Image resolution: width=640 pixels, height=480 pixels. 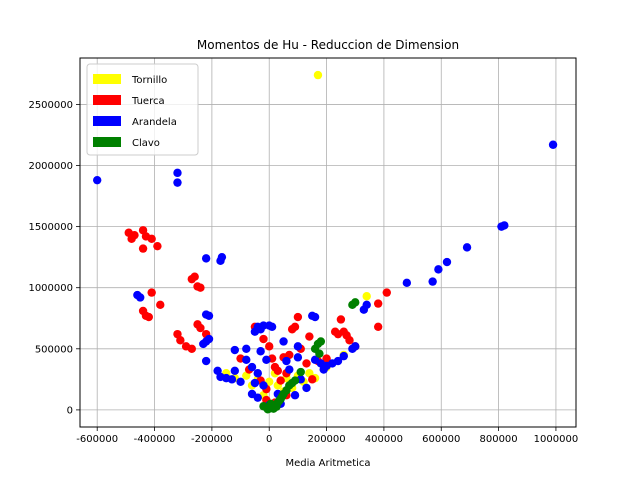 What do you see at coordinates (50, 227) in the screenshot?
I see `y-tick-label: 1500000` at bounding box center [50, 227].